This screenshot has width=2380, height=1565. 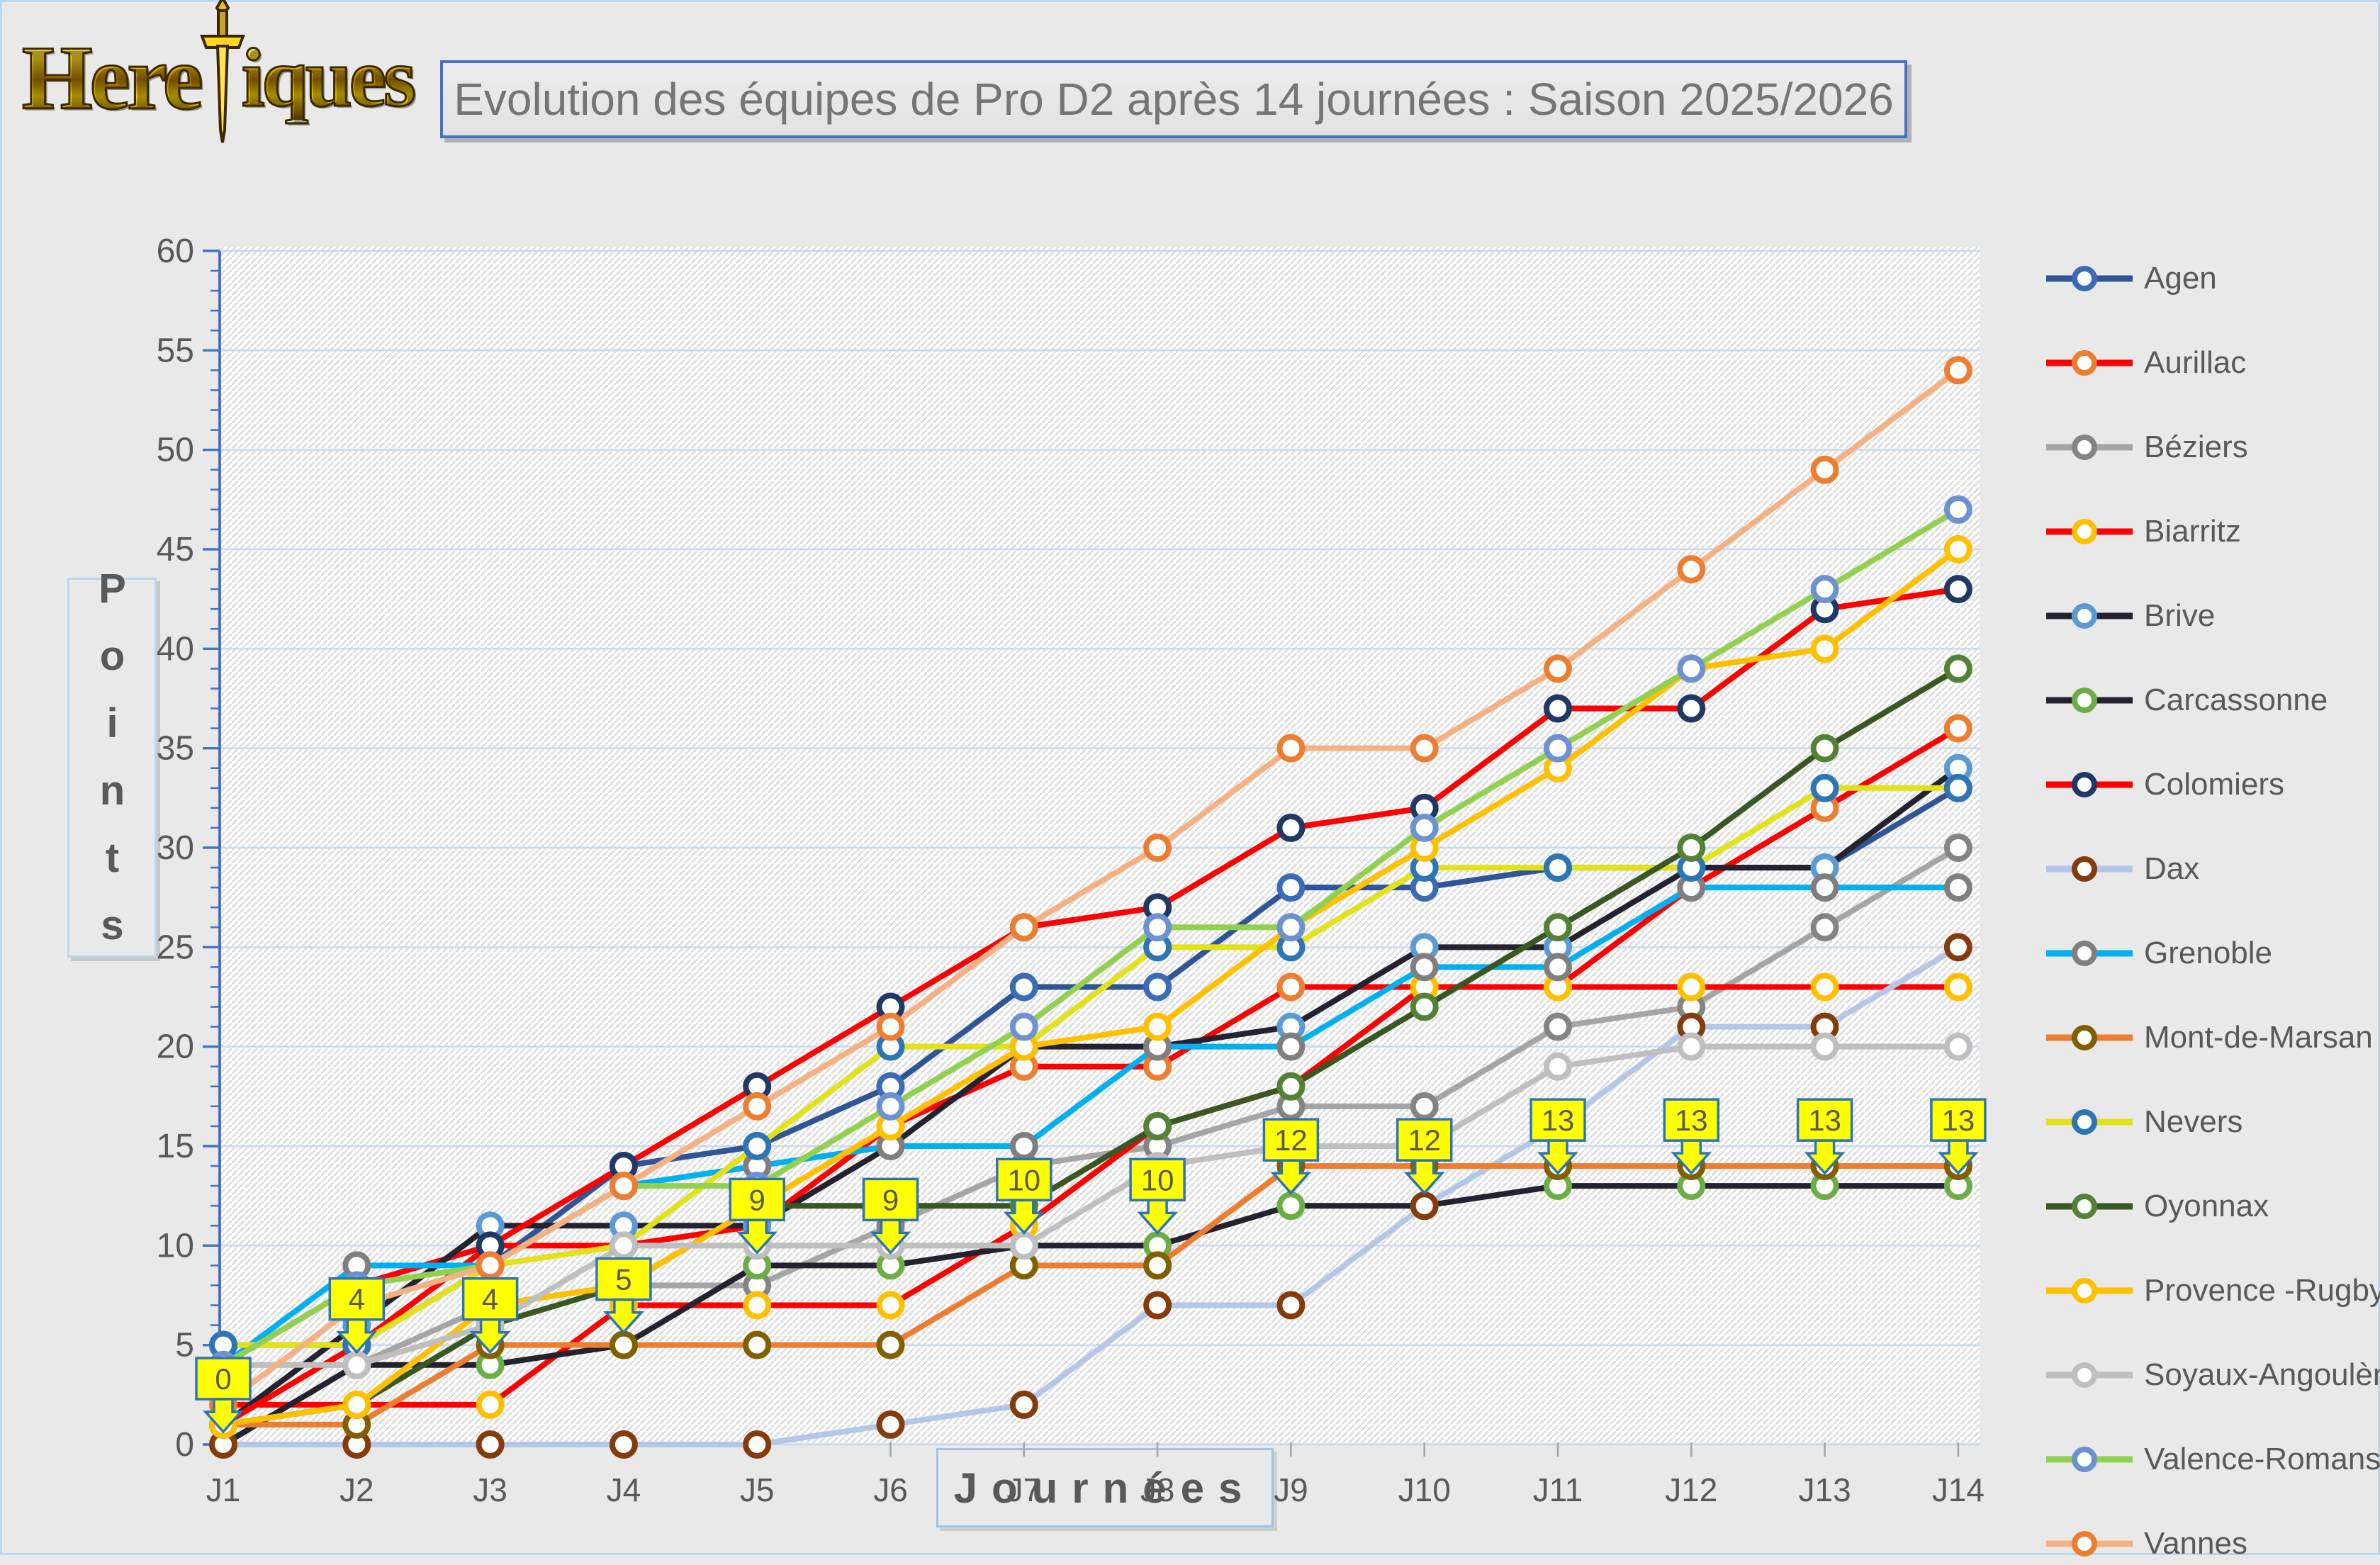 I want to click on legend-label: Mont-de-Marsan, so click(x=2259, y=1037).